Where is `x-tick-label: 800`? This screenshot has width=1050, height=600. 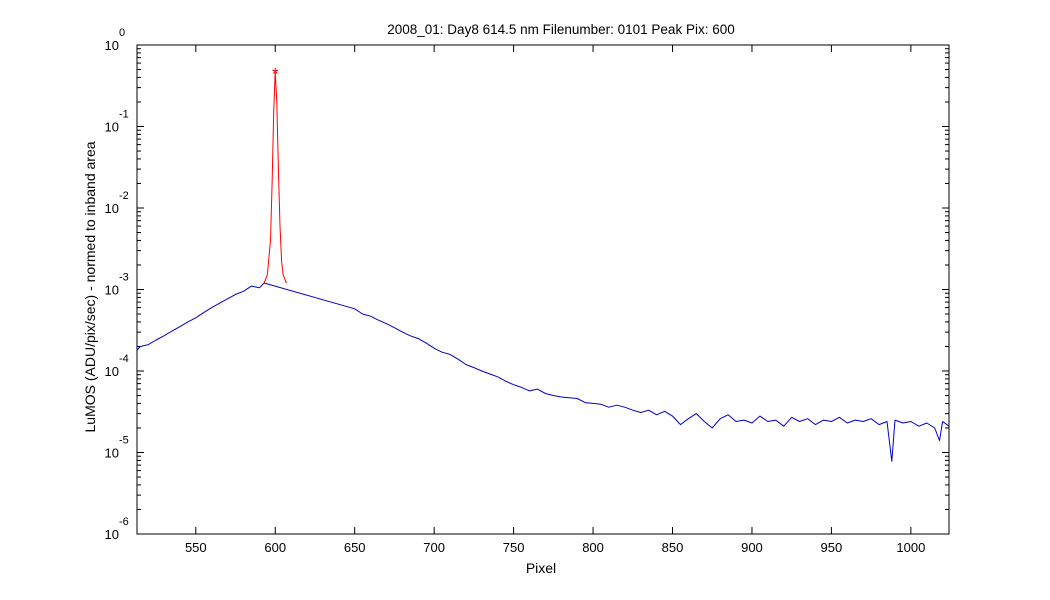 x-tick-label: 800 is located at coordinates (593, 547).